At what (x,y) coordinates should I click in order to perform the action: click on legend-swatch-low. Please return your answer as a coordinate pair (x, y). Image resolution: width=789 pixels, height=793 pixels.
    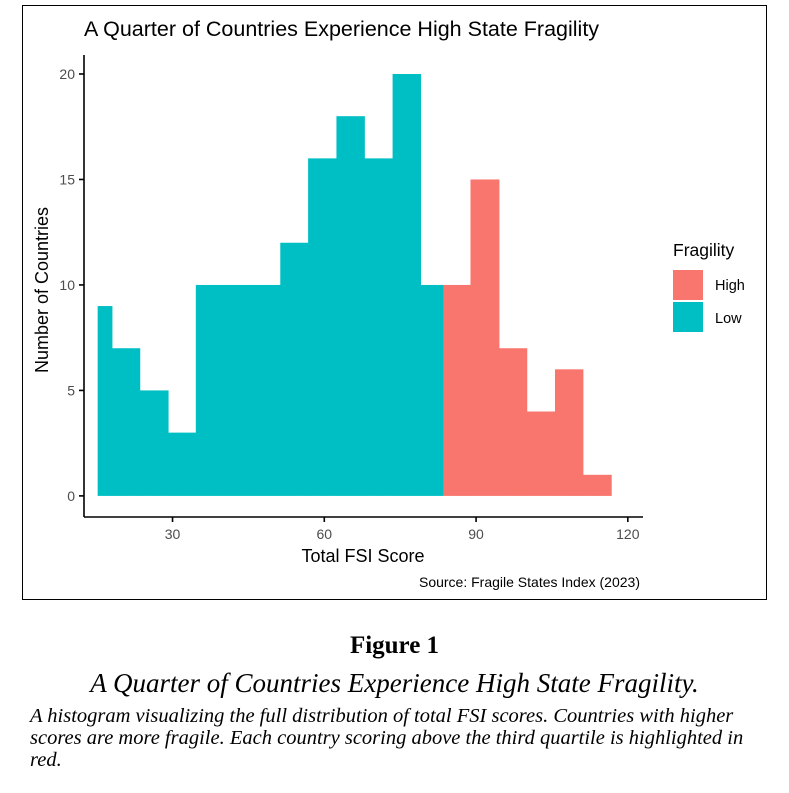
    Looking at the image, I should click on (688, 317).